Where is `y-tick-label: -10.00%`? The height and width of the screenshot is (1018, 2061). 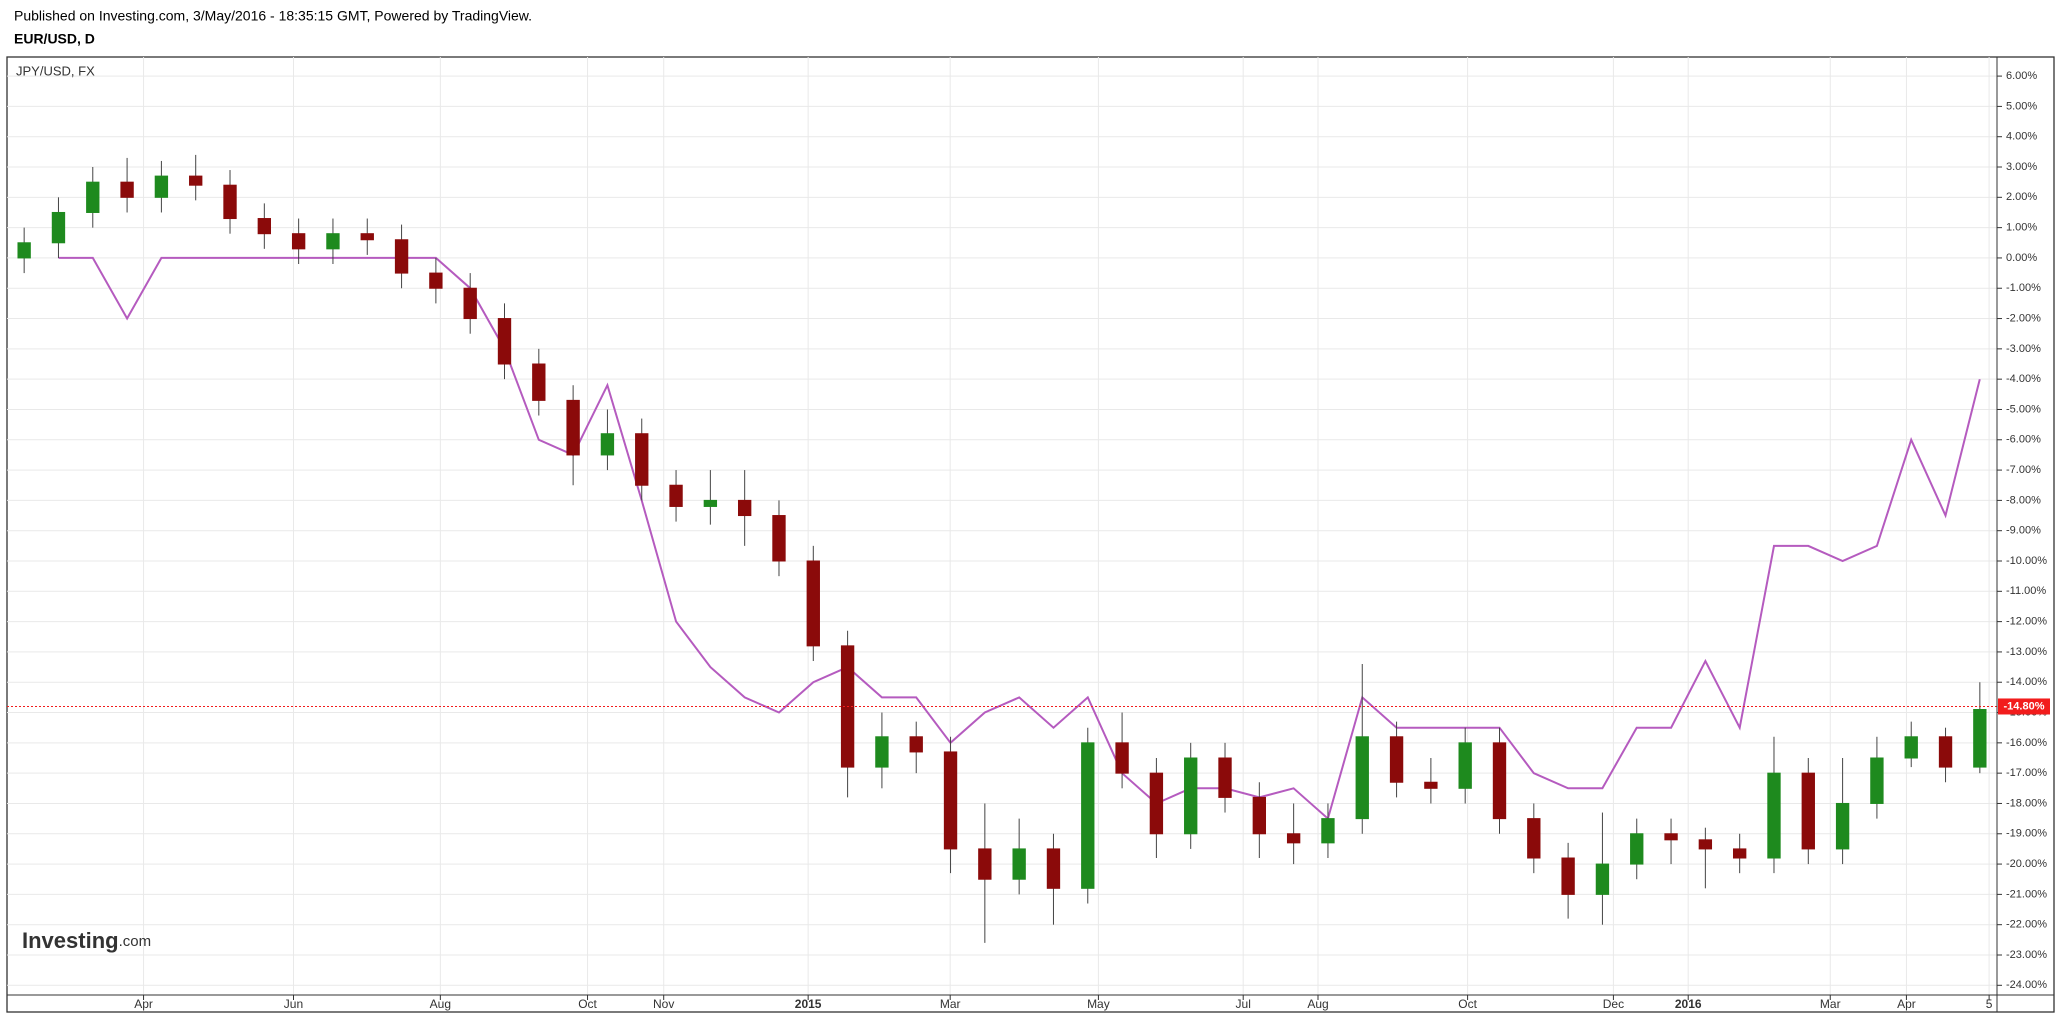 y-tick-label: -10.00% is located at coordinates (2026, 561).